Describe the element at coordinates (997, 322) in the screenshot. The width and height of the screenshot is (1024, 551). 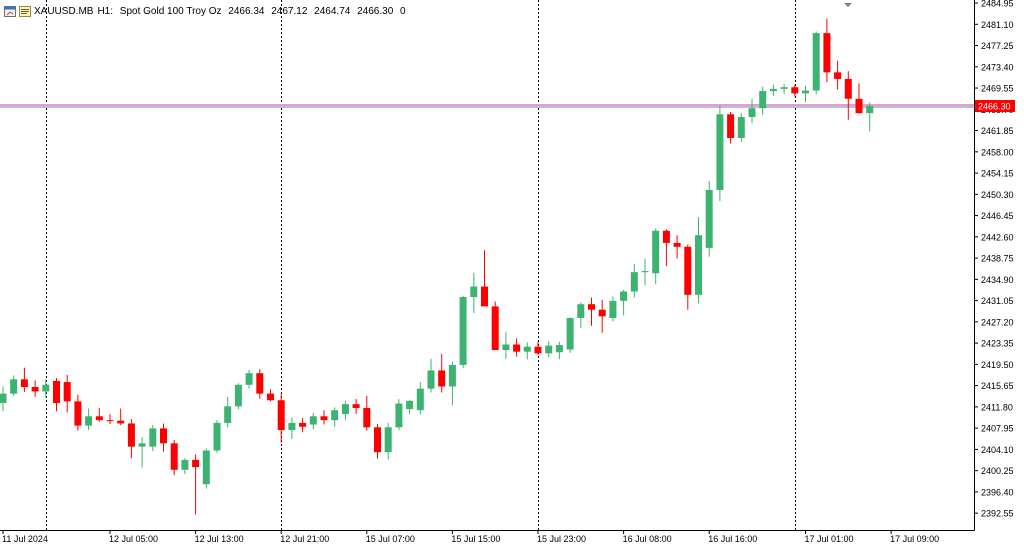
I see `y-tick-label: 2427.20` at that location.